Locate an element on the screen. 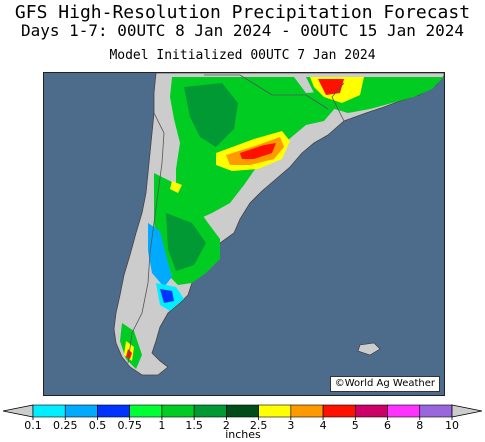 This screenshot has width=485, height=442. legend-tick-label: 2.5 is located at coordinates (259, 425).